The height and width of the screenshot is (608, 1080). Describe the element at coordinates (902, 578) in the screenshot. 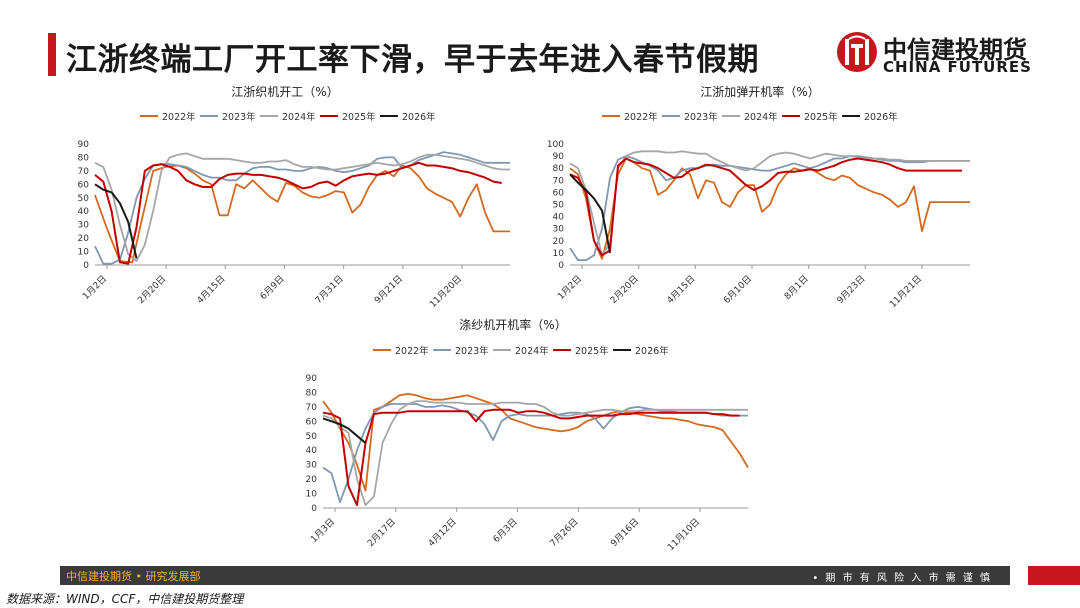

I see `footer-risk-warning: • 期 市 有 风 险 入 市 需 谨 慎` at that location.